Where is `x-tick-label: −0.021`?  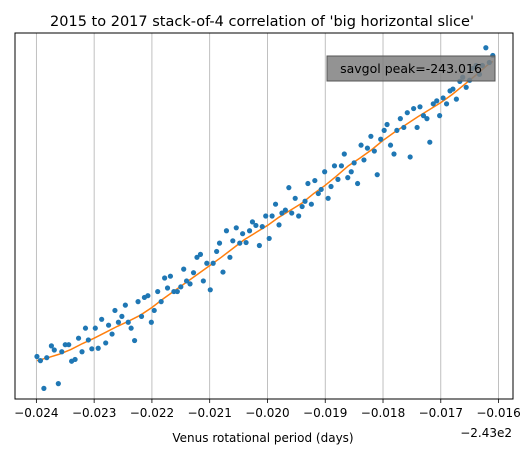
x-tick-label: −0.021 is located at coordinates (209, 413).